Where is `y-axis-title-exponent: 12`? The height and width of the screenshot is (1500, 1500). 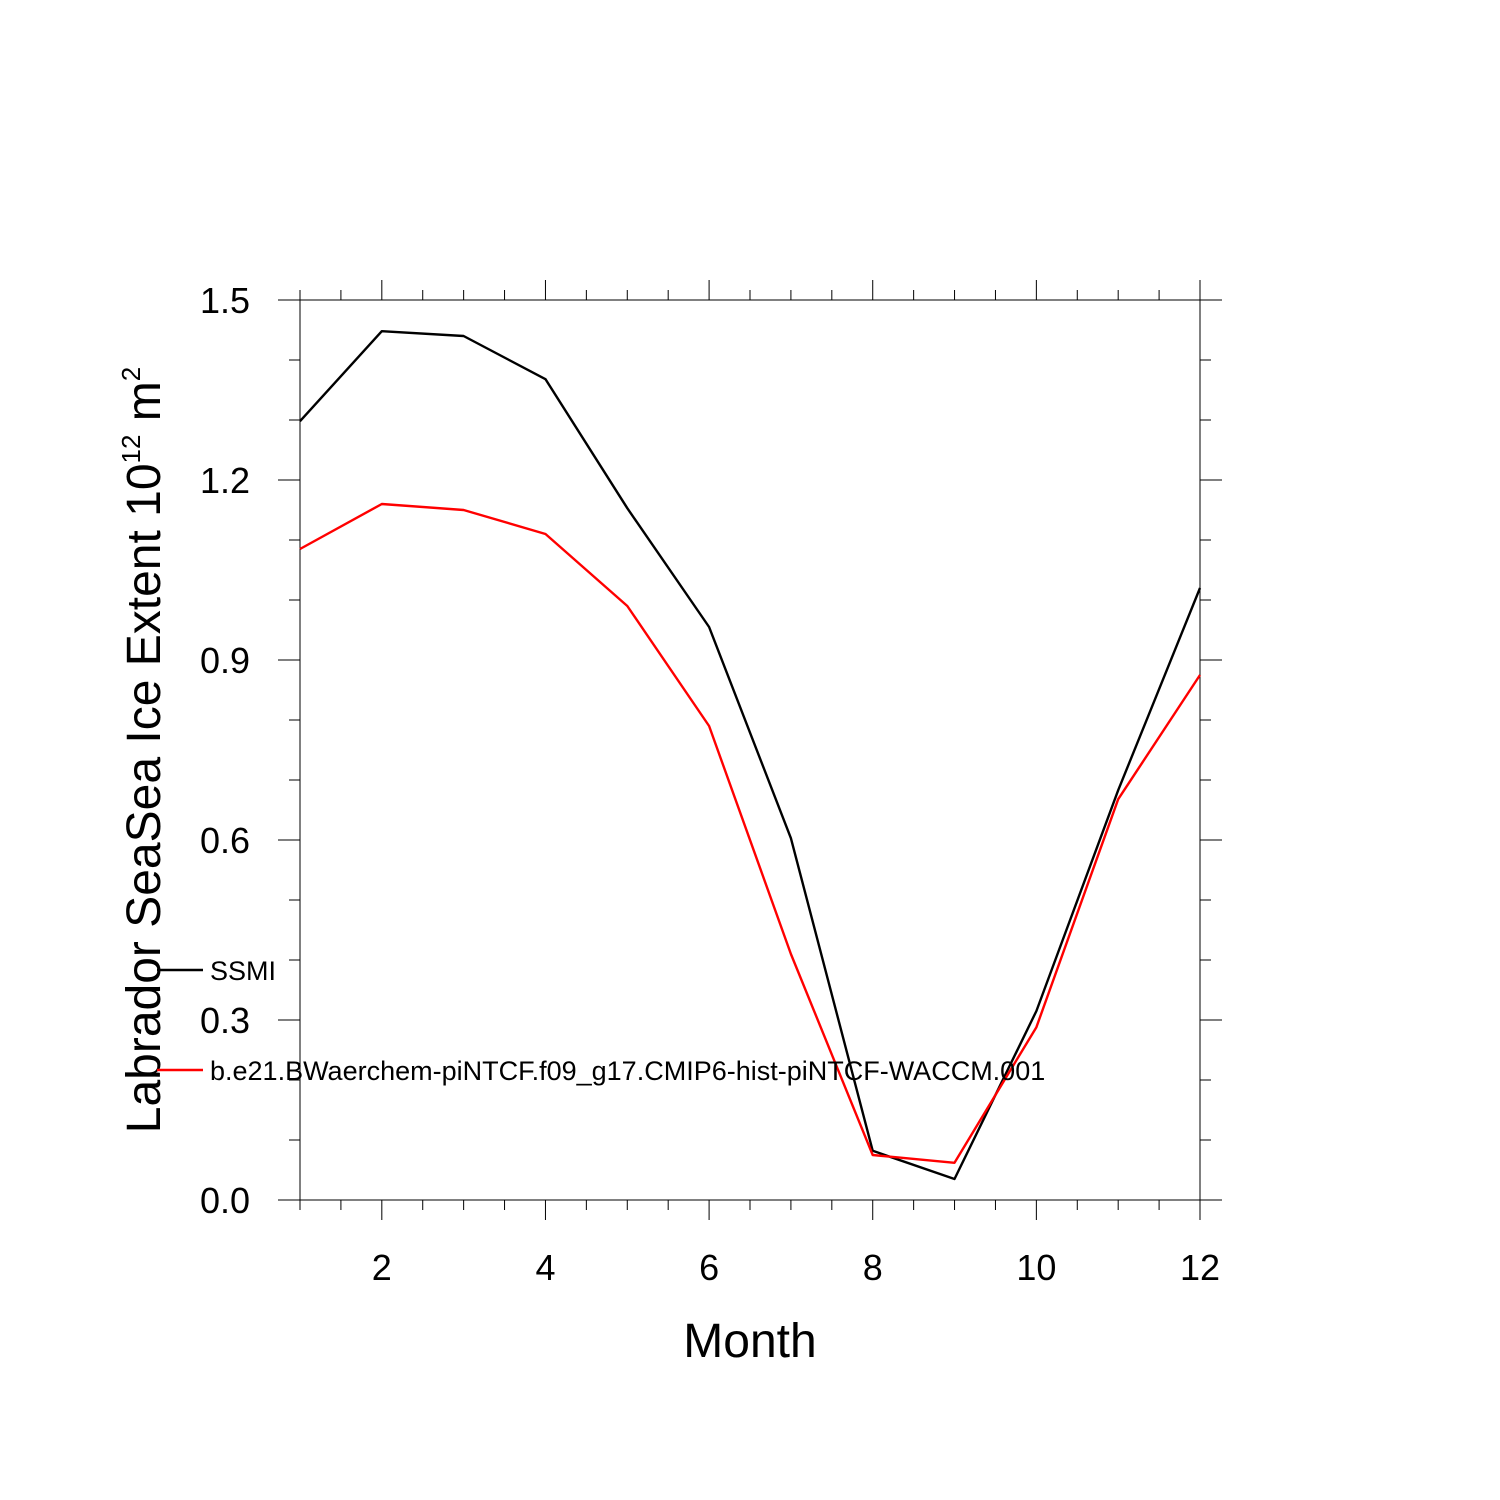 y-axis-title-exponent: 12 is located at coordinates (131, 449).